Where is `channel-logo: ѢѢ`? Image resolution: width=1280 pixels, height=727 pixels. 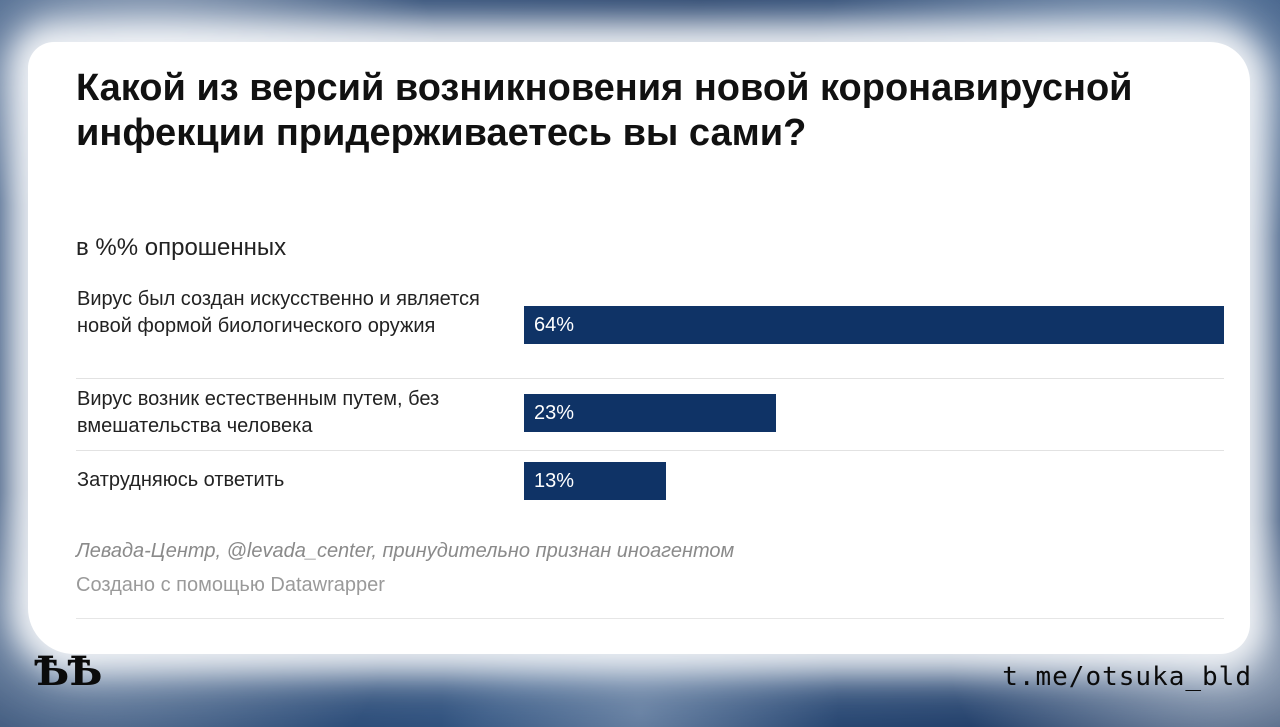 channel-logo: ѢѢ is located at coordinates (68, 671).